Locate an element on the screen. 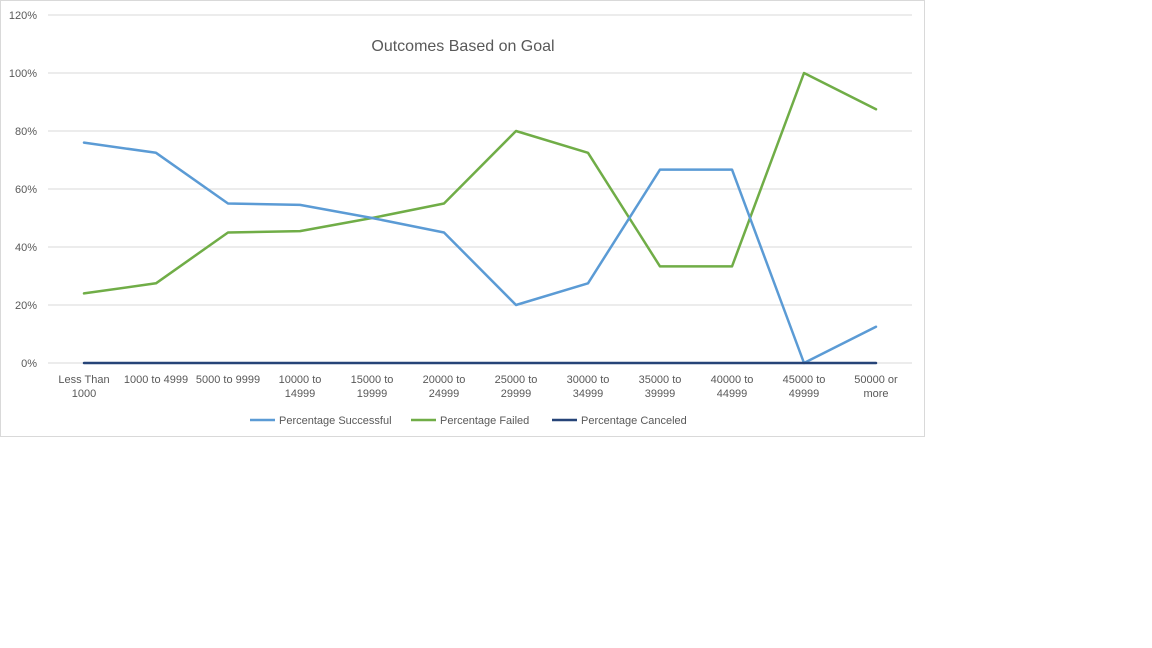  x-tick-label-line: 14999 is located at coordinates (300, 394).